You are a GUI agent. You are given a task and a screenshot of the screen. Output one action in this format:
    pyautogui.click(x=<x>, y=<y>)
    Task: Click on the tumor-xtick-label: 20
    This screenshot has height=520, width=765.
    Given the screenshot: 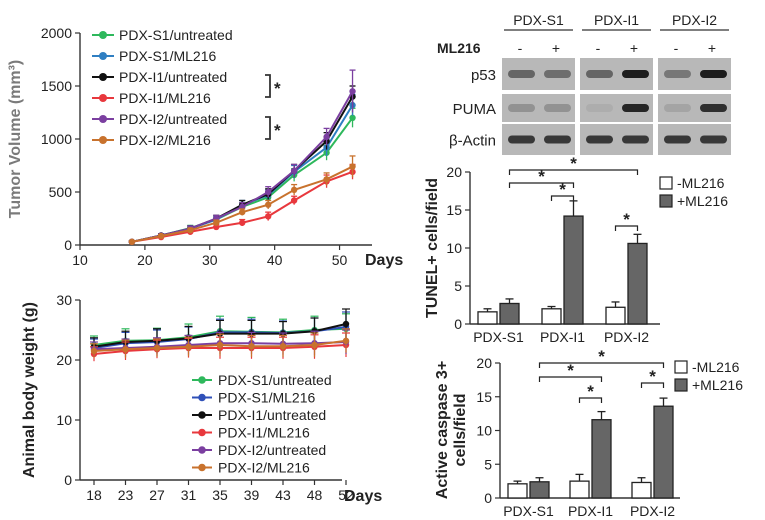 What is the action you would take?
    pyautogui.click(x=145, y=260)
    